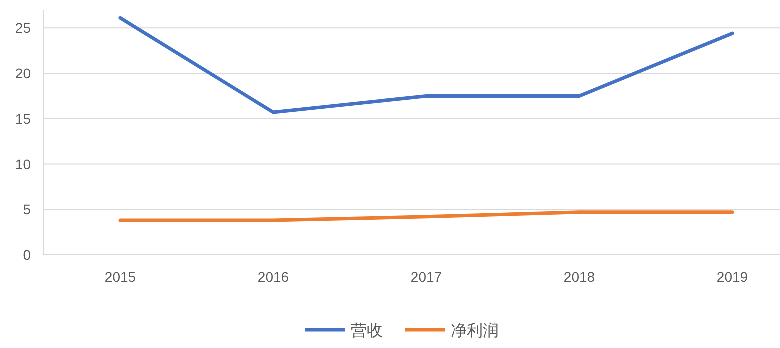 This screenshot has height=348, width=780. Describe the element at coordinates (732, 277) in the screenshot. I see `x-tick-label: 2019` at that location.